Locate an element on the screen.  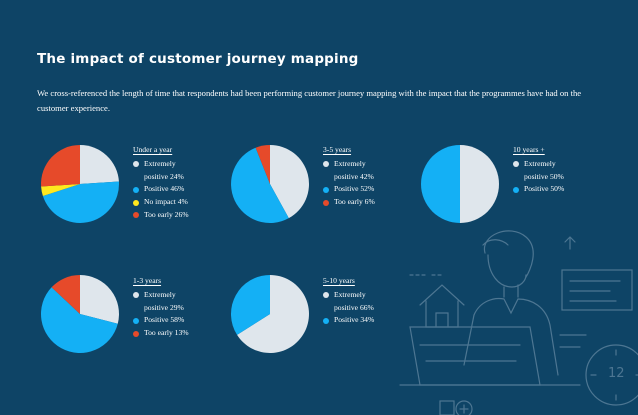
pie-chart-5-10-years is located at coordinates (269, 314).